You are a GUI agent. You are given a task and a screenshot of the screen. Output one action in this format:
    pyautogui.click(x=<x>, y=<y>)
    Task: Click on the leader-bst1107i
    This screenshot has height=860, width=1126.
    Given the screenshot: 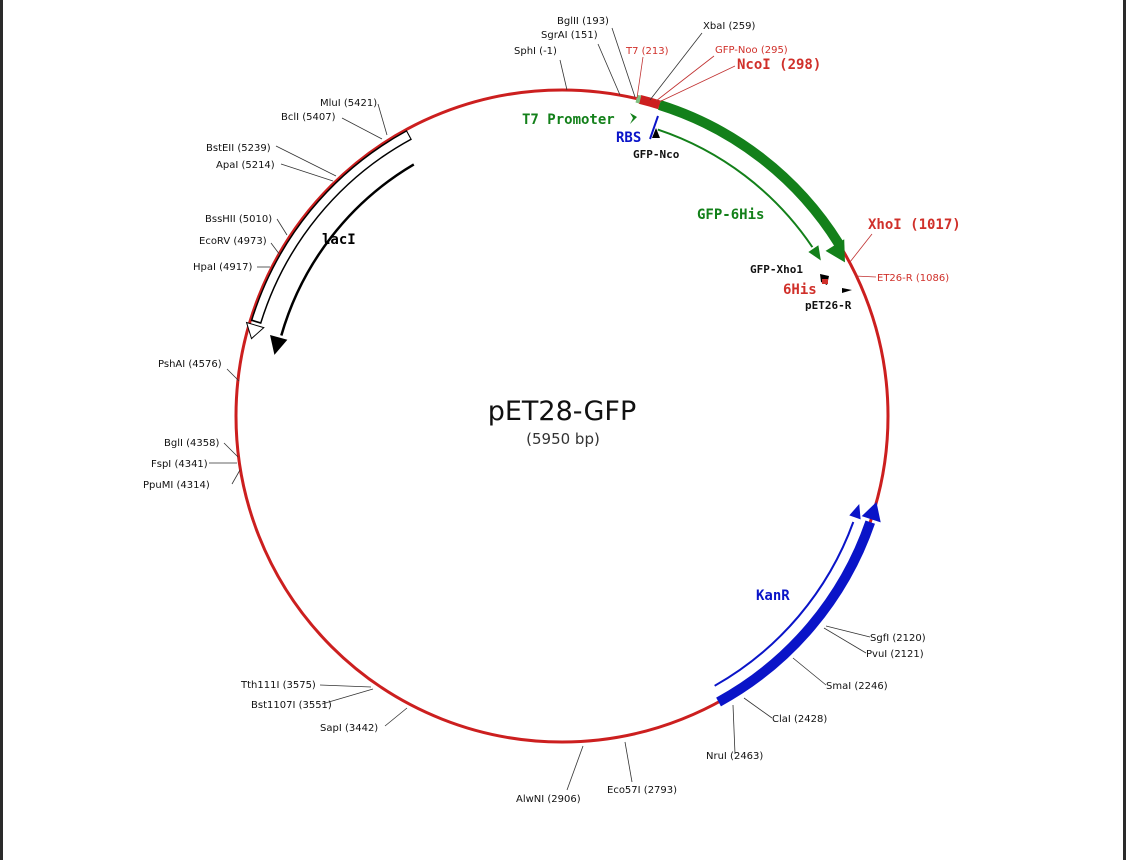 What is the action you would take?
    pyautogui.click(x=347, y=696)
    